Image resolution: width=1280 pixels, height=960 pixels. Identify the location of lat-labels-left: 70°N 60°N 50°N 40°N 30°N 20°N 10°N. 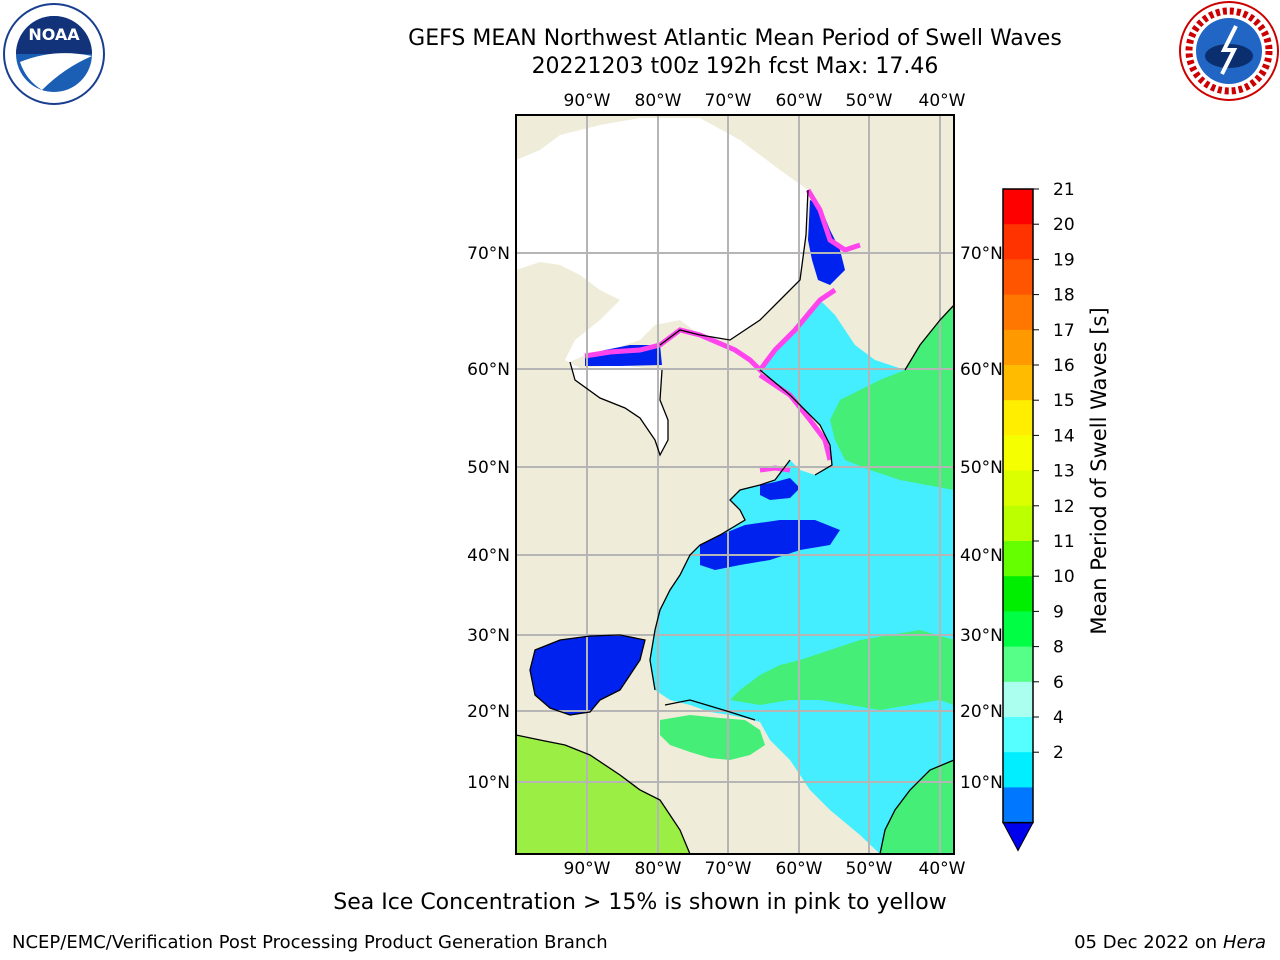
(488, 518).